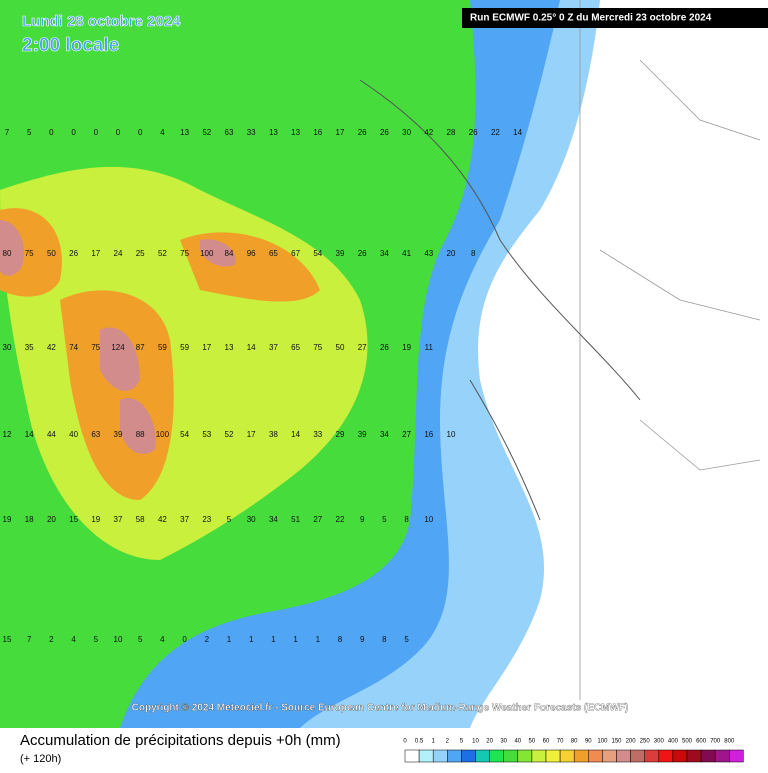 Image resolution: width=768 pixels, height=773 pixels. I want to click on grid-value: 11, so click(429, 347).